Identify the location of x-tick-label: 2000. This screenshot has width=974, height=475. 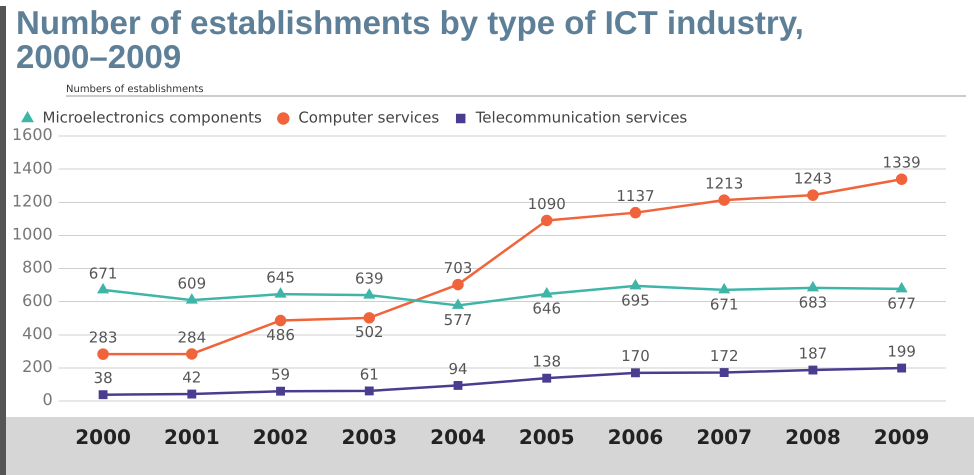
(103, 437).